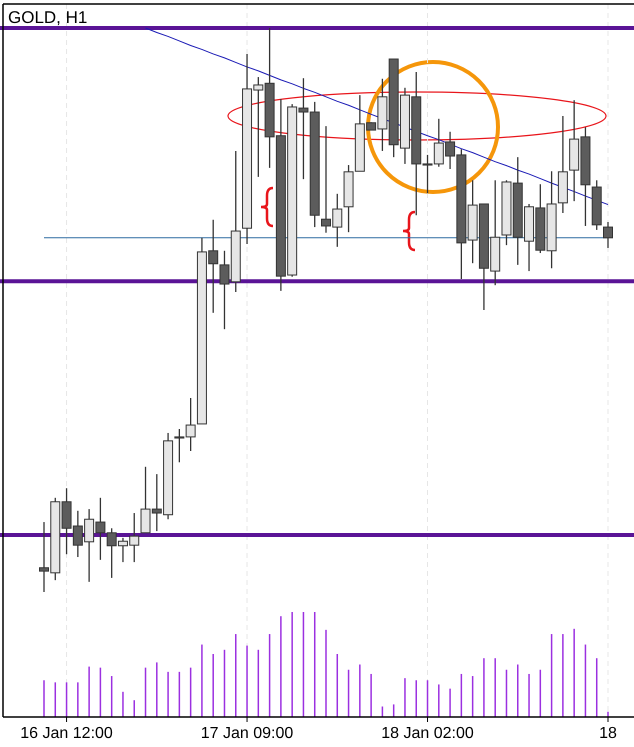  Describe the element at coordinates (608, 235) in the screenshot. I see `candlestick` at that location.